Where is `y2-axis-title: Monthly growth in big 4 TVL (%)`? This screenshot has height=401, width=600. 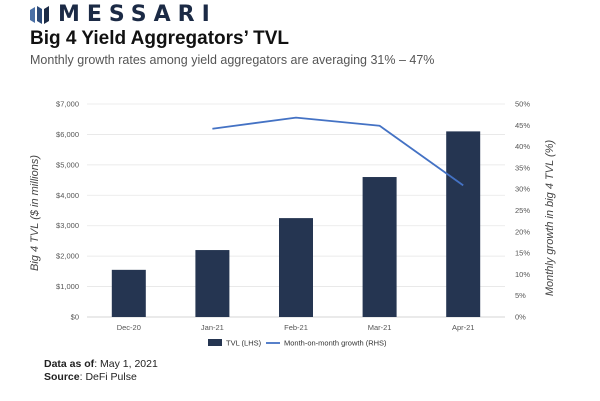 y2-axis-title: Monthly growth in big 4 TVL (%) is located at coordinates (550, 218).